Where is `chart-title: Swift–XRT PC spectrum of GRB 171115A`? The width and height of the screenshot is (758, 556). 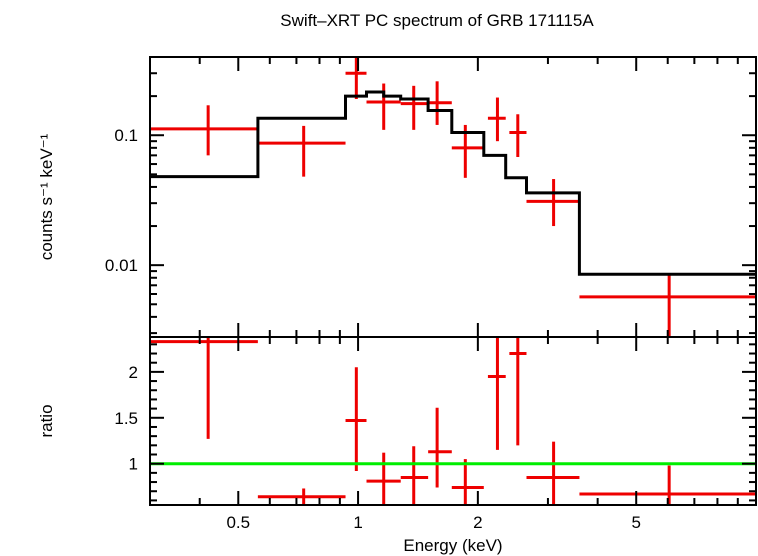
chart-title: Swift–XRT PC spectrum of GRB 171115A is located at coordinates (437, 20).